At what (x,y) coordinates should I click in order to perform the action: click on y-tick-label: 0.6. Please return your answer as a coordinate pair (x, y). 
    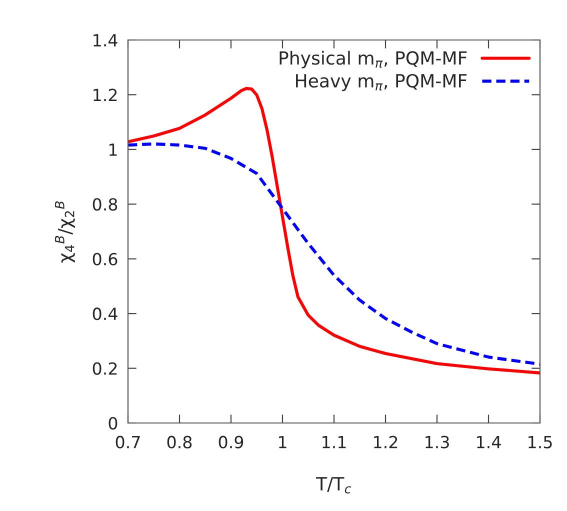
    Looking at the image, I should click on (105, 259).